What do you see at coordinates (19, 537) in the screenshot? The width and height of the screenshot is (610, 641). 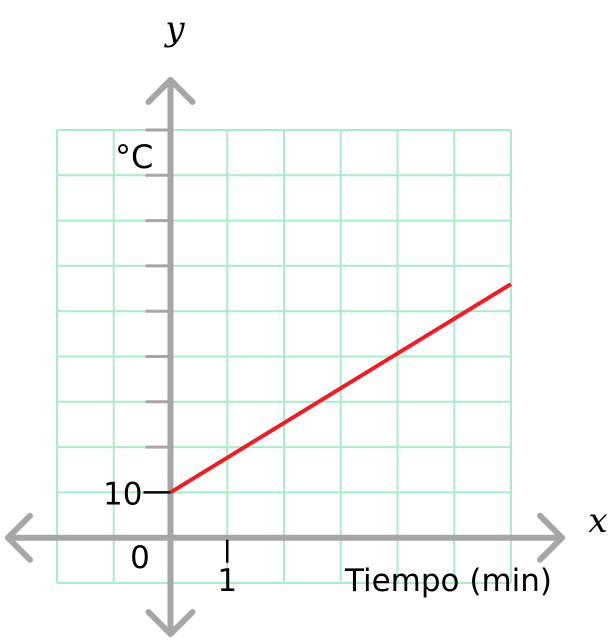 I see `x-axis-arrow-left` at bounding box center [19, 537].